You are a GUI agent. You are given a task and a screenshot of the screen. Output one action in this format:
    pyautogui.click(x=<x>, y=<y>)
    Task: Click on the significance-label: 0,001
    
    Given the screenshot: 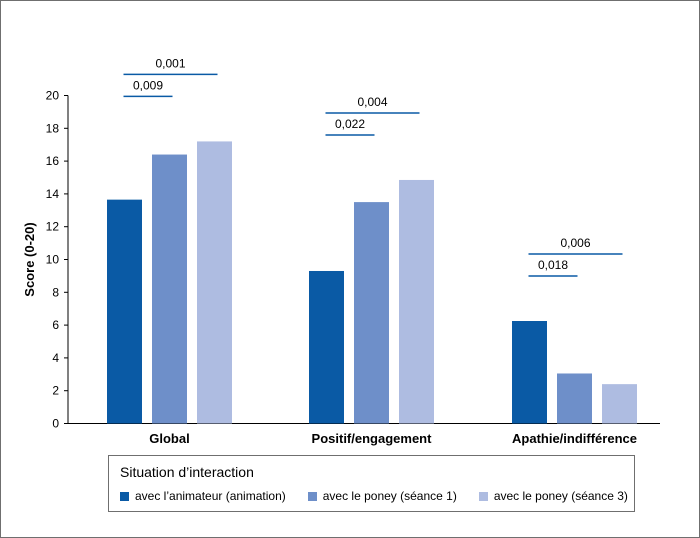 What is the action you would take?
    pyautogui.click(x=170, y=63)
    